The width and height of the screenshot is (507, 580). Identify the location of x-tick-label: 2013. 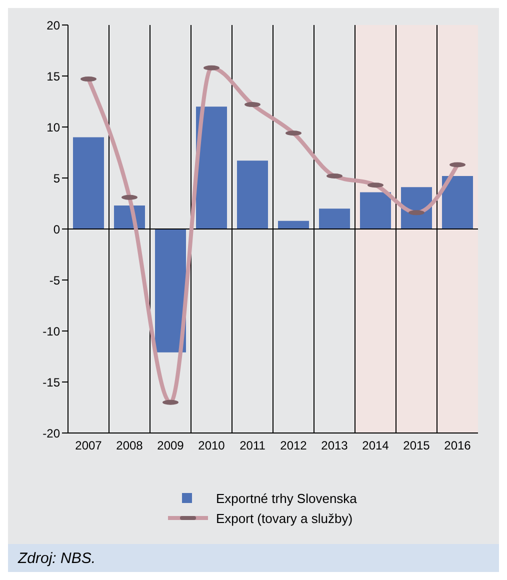
(334, 445).